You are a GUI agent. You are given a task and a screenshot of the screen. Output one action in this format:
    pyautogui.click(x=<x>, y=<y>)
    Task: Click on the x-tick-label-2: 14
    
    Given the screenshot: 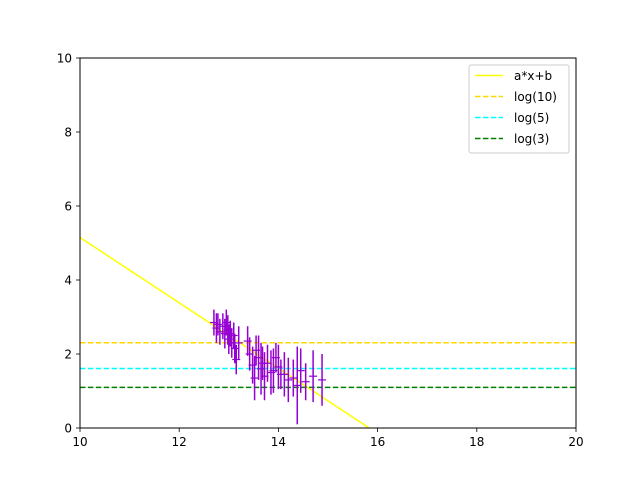 What is the action you would take?
    pyautogui.click(x=278, y=442)
    